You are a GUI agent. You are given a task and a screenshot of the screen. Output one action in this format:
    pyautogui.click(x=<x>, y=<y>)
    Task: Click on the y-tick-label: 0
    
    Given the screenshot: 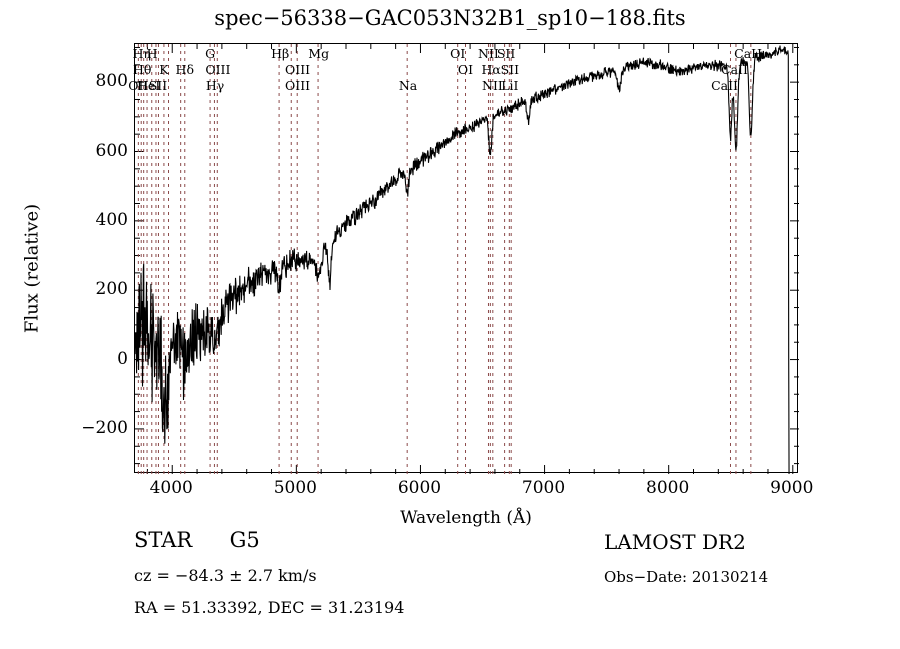 What is the action you would take?
    pyautogui.click(x=122, y=358)
    